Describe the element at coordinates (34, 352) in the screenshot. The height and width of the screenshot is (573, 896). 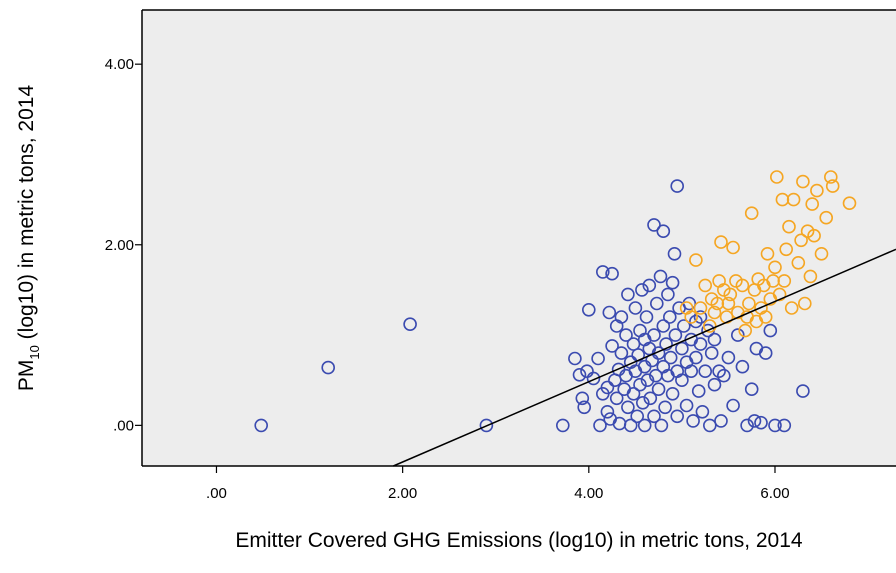
I see `y-axis-title-subscript: 10` at that location.